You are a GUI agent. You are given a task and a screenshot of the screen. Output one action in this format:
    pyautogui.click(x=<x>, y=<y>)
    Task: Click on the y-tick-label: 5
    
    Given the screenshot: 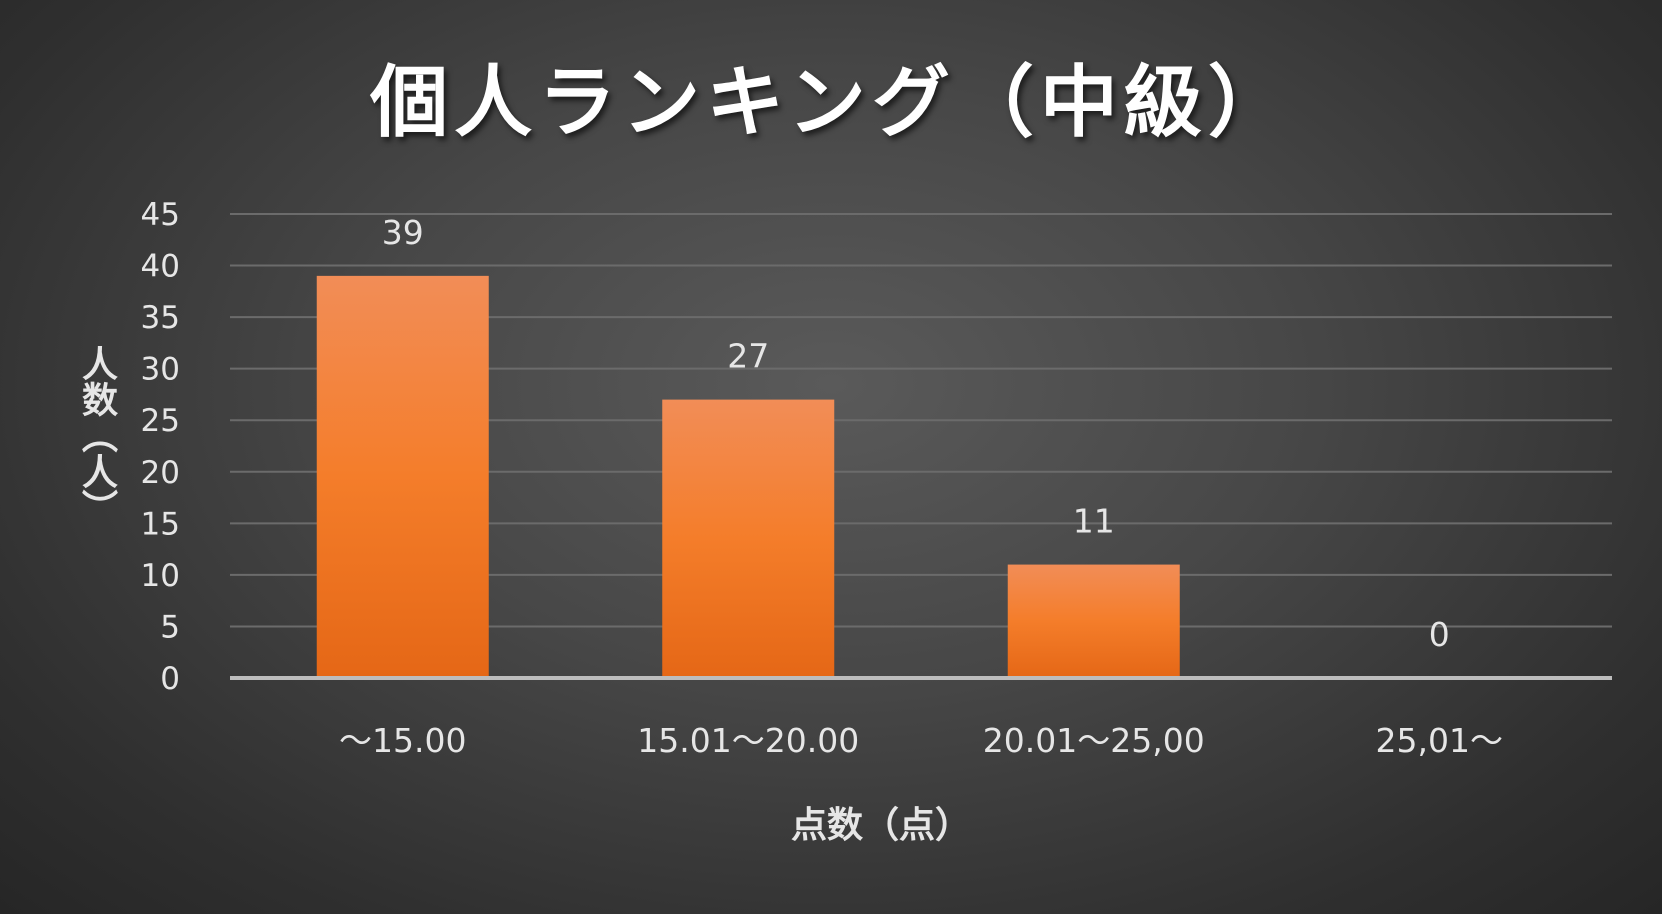 What is the action you would take?
    pyautogui.click(x=170, y=627)
    